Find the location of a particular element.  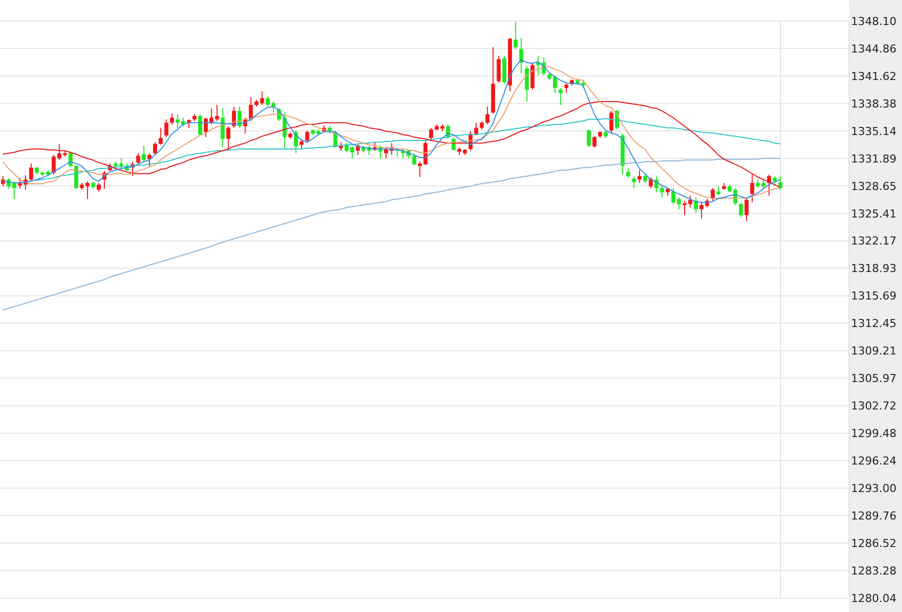

line-series is located at coordinates (391, 144).